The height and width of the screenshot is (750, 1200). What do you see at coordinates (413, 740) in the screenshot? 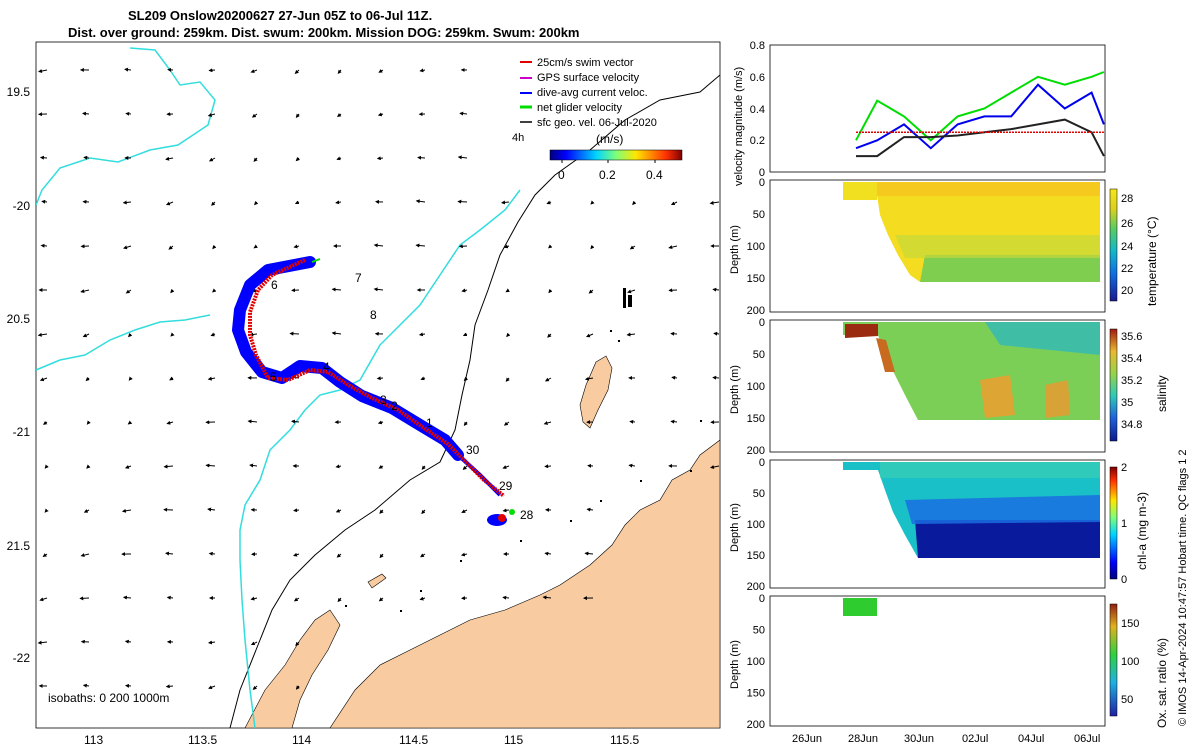
I see `map-x-tick: 114.5` at bounding box center [413, 740].